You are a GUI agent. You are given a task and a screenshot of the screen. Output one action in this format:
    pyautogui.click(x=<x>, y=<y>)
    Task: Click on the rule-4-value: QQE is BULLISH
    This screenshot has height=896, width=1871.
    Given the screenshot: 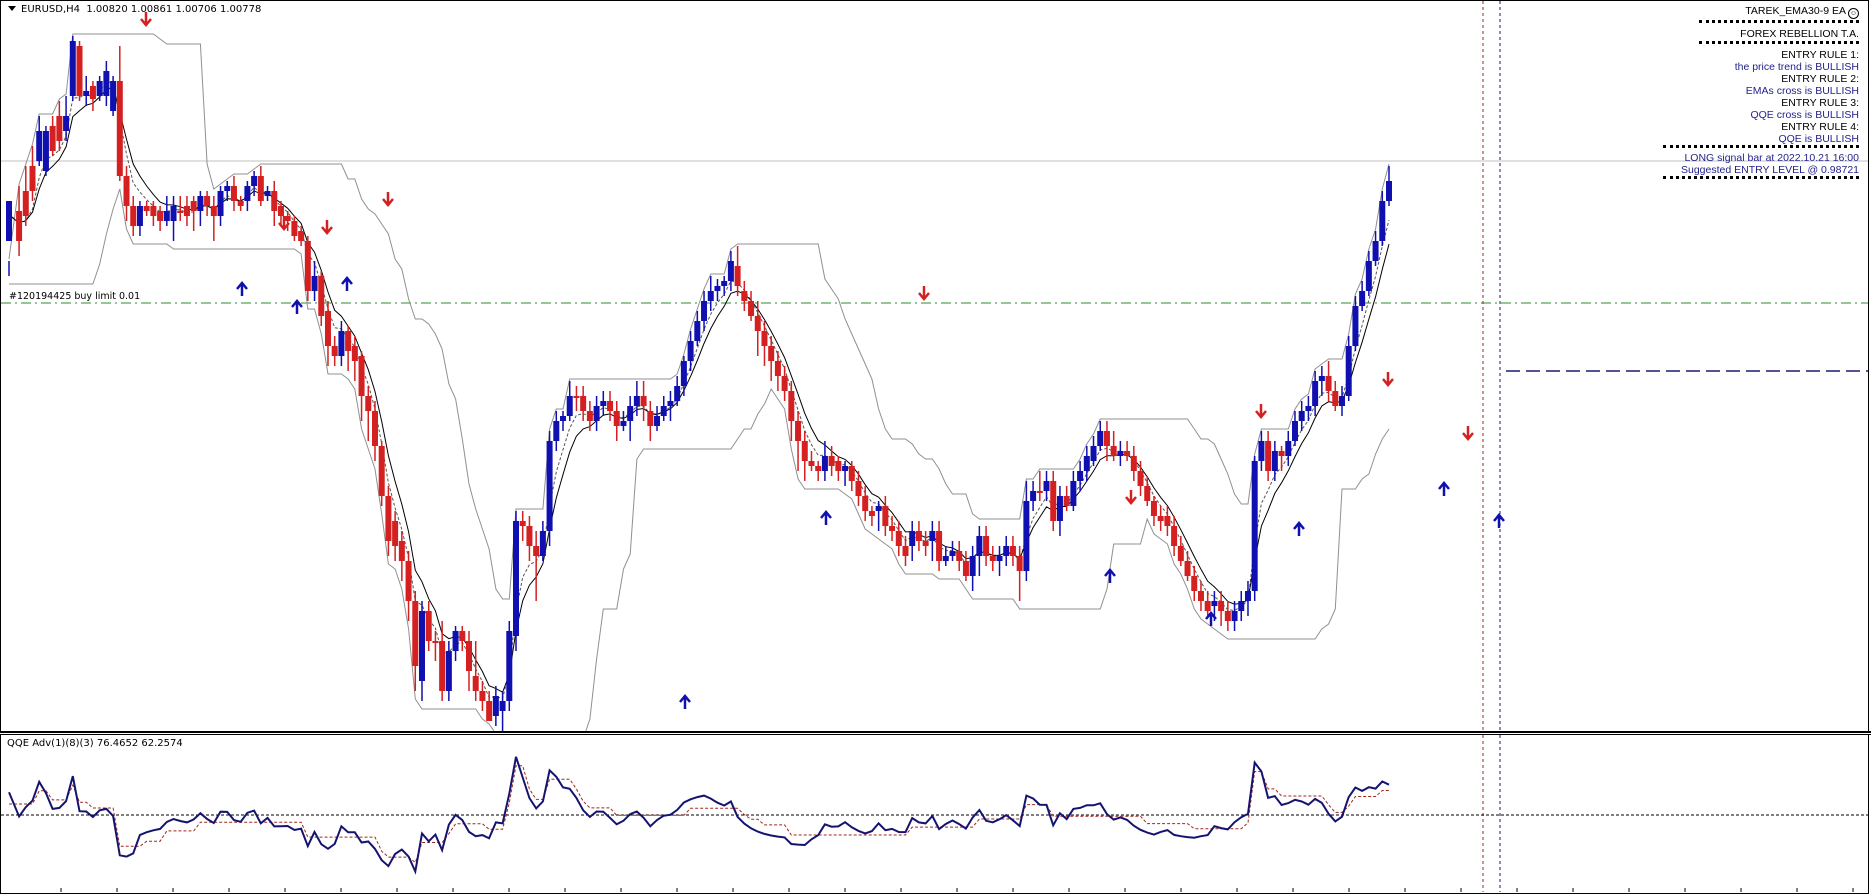 What is the action you would take?
    pyautogui.click(x=1818, y=139)
    